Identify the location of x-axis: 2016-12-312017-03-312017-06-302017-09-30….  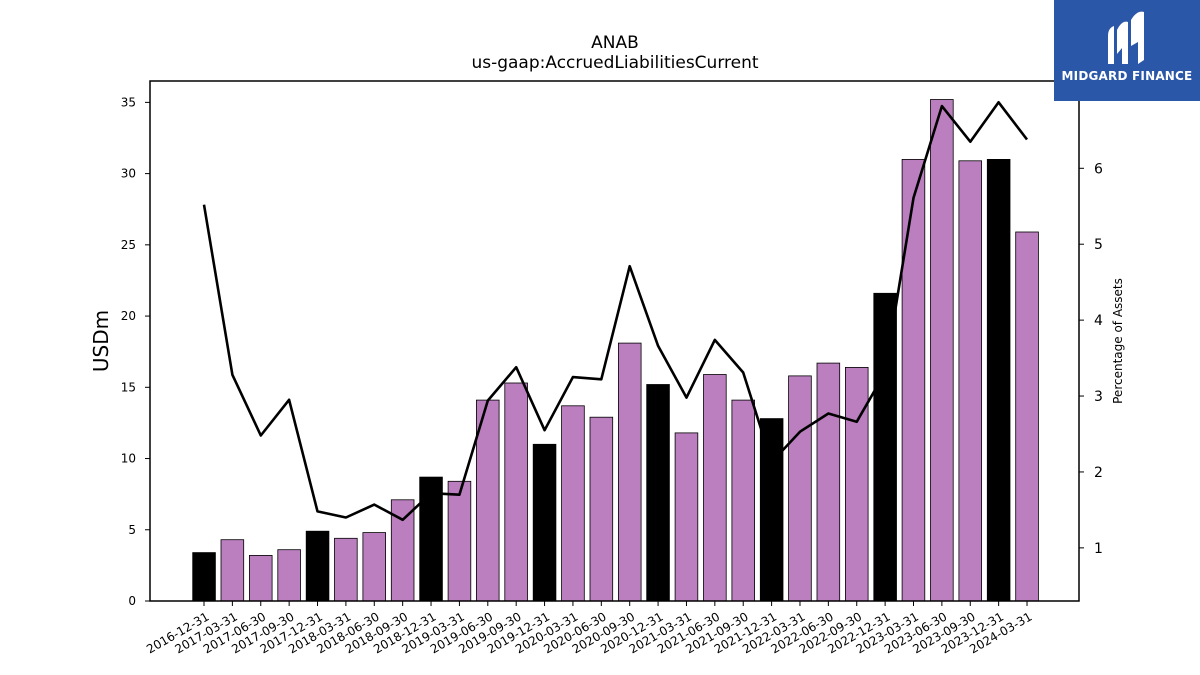
(589, 628).